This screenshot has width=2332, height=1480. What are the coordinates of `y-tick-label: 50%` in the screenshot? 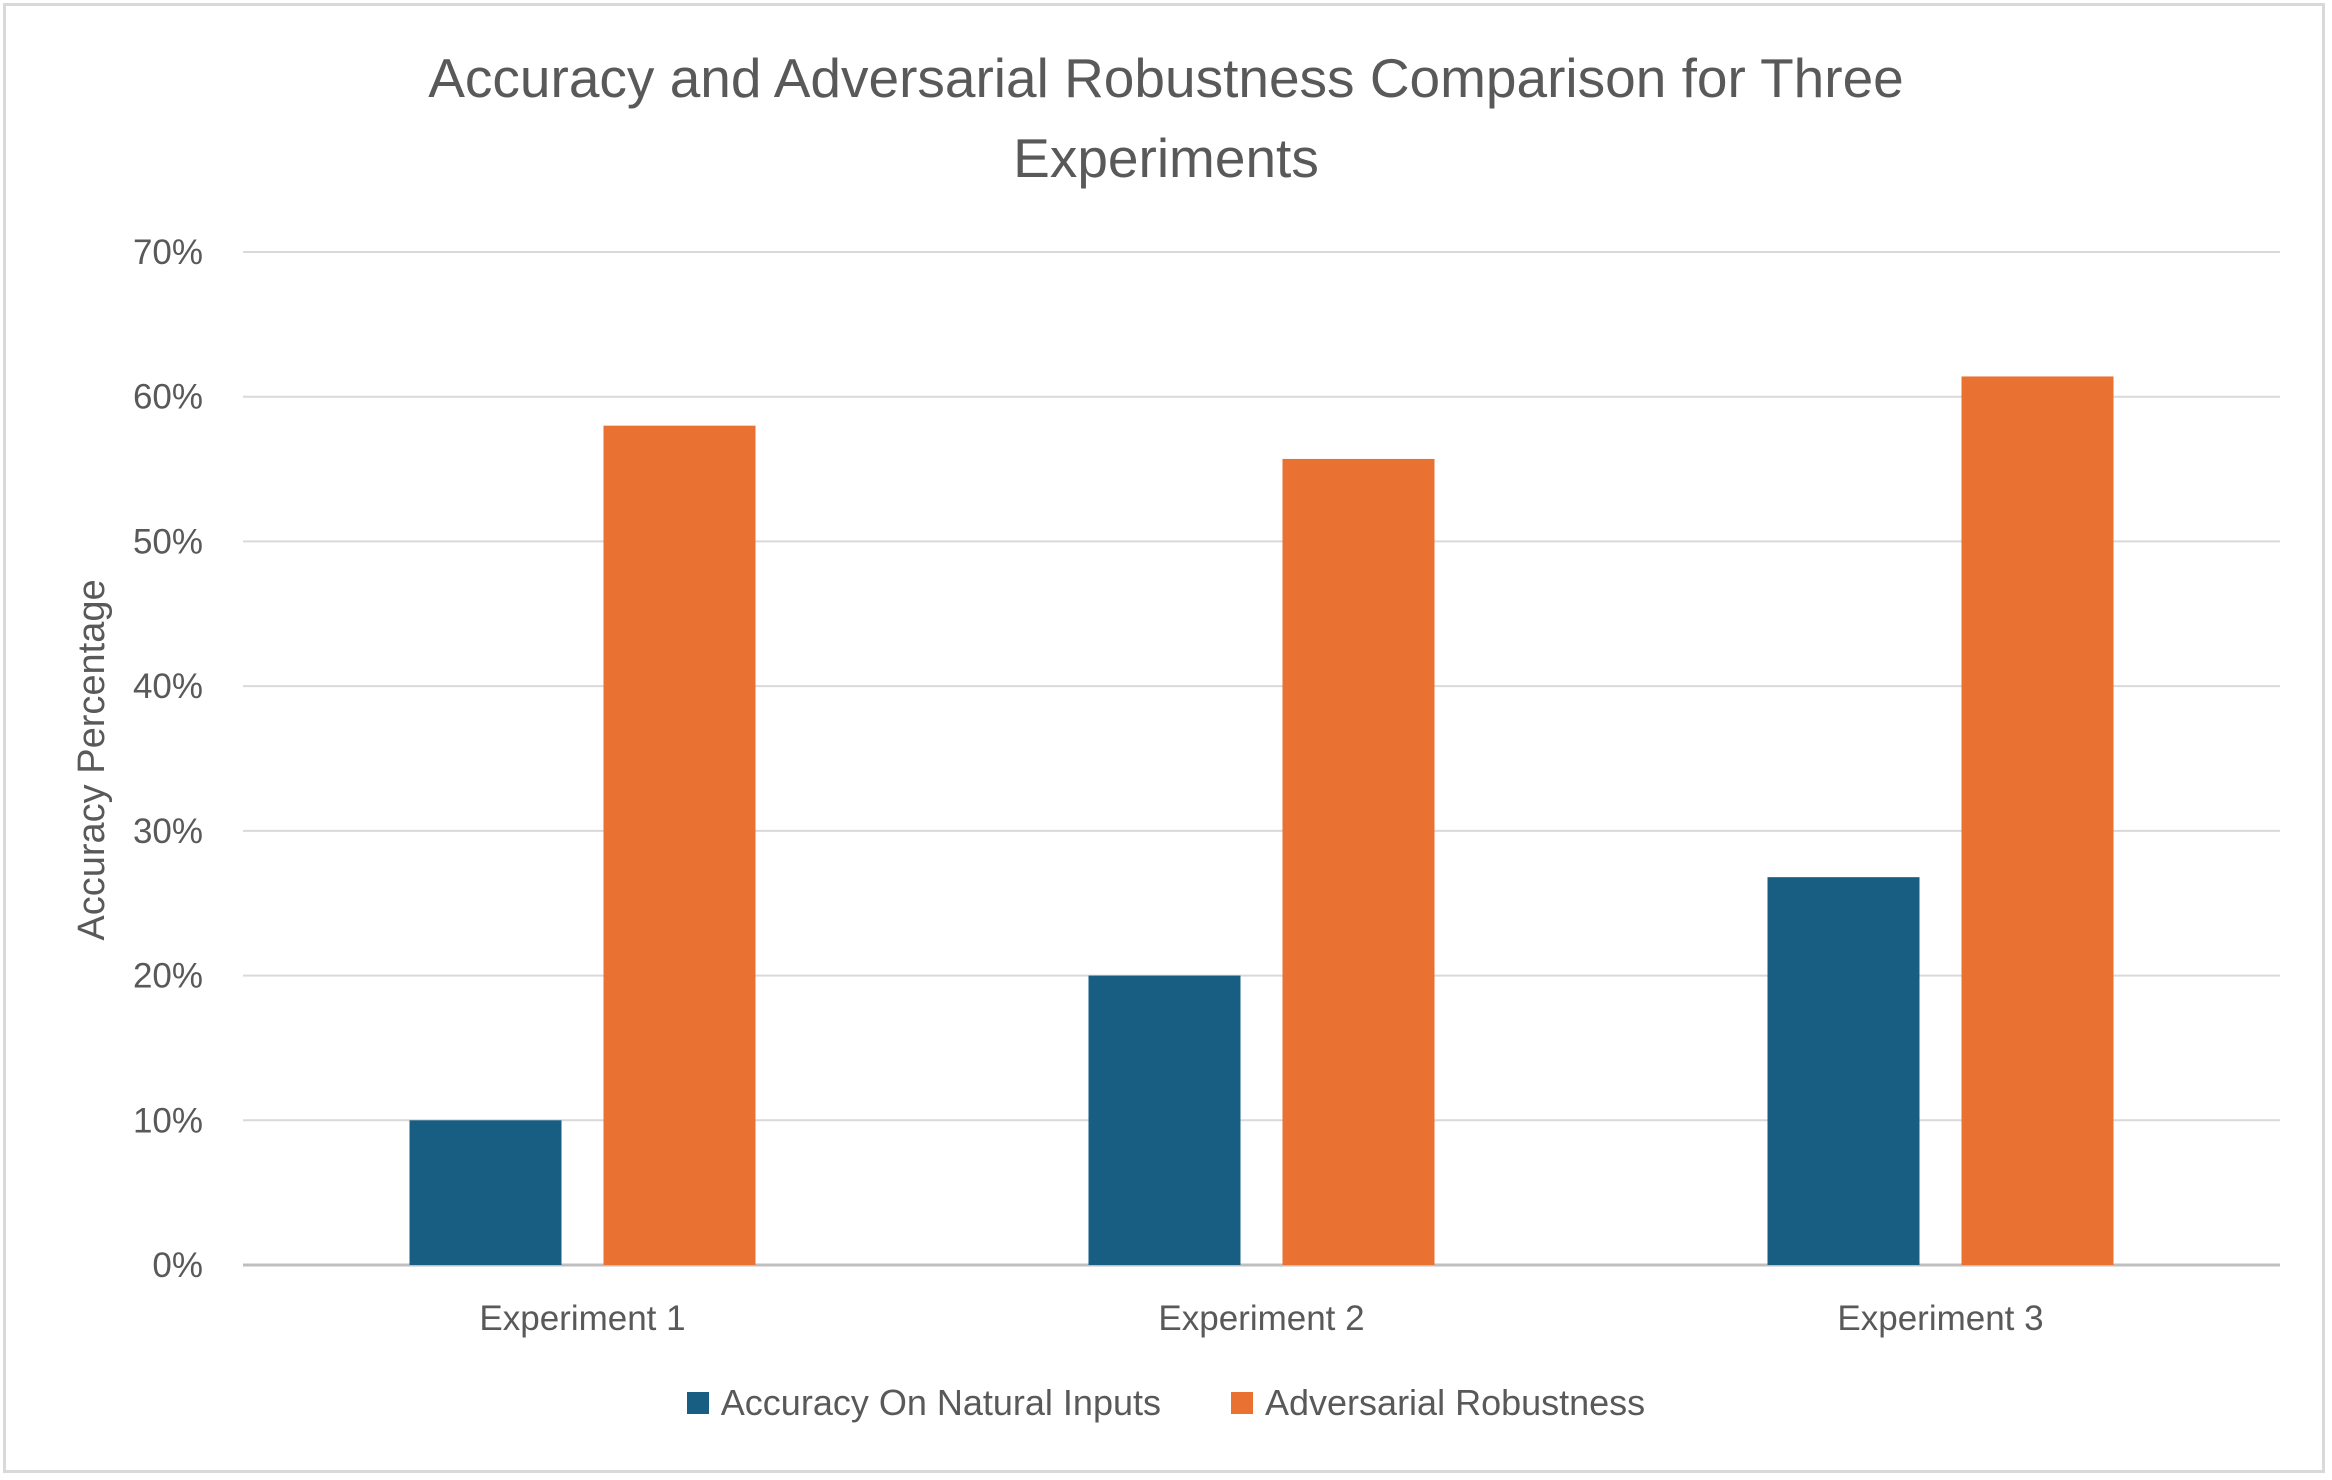 It's located at (168, 541).